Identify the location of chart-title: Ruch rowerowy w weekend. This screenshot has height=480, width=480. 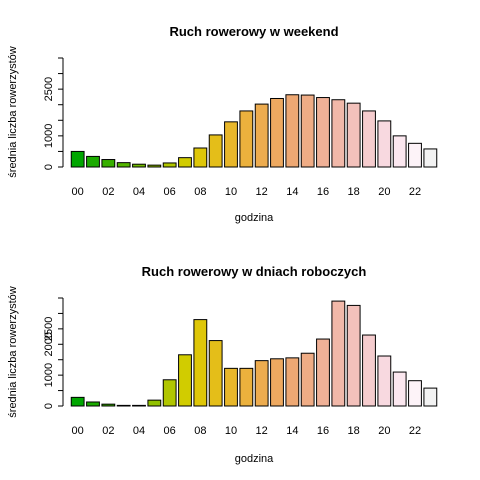
(253, 31).